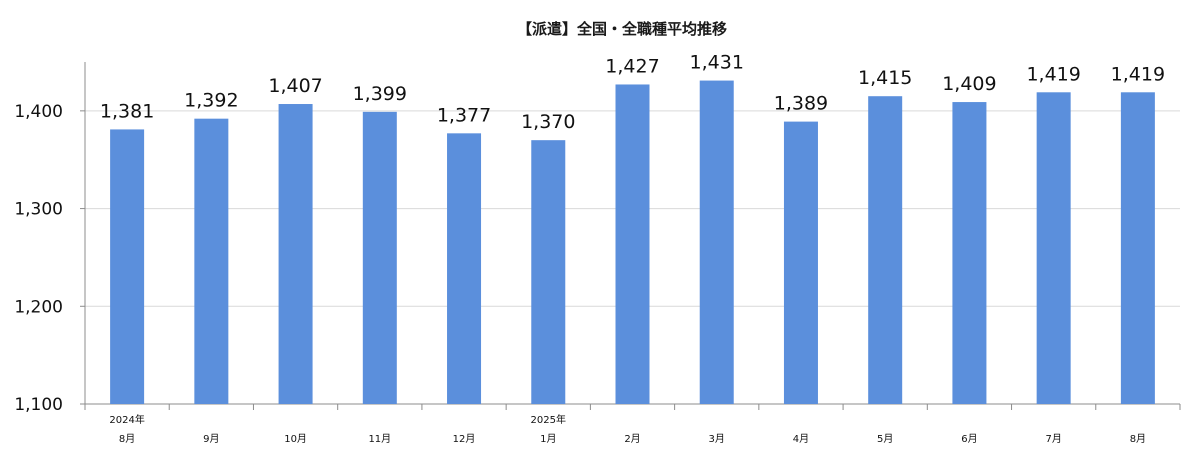 The image size is (1200, 462). I want to click on data-label: 1,415, so click(885, 78).